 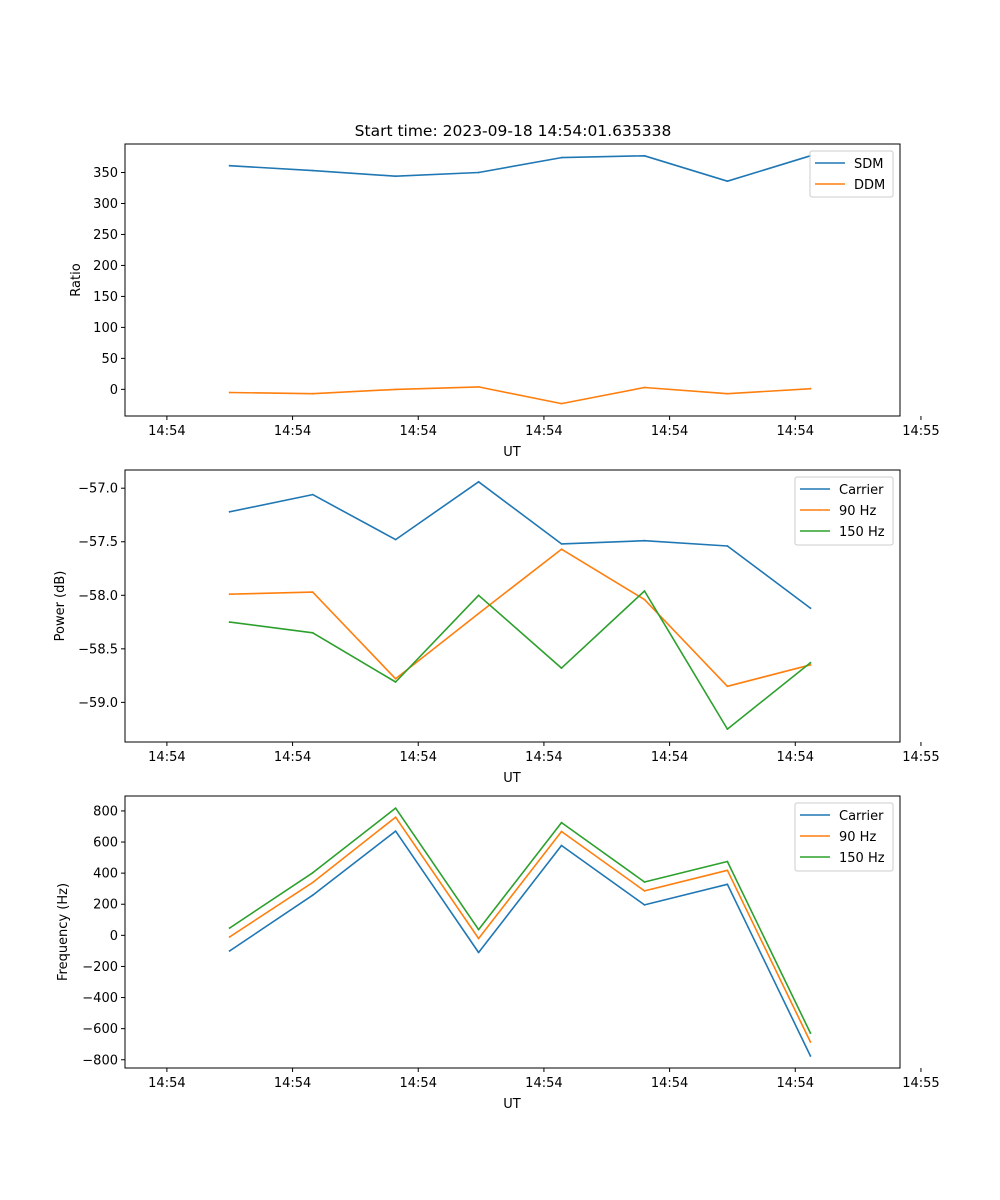 I want to click on frequency-x-tick-label: 14:55, so click(x=920, y=1083).